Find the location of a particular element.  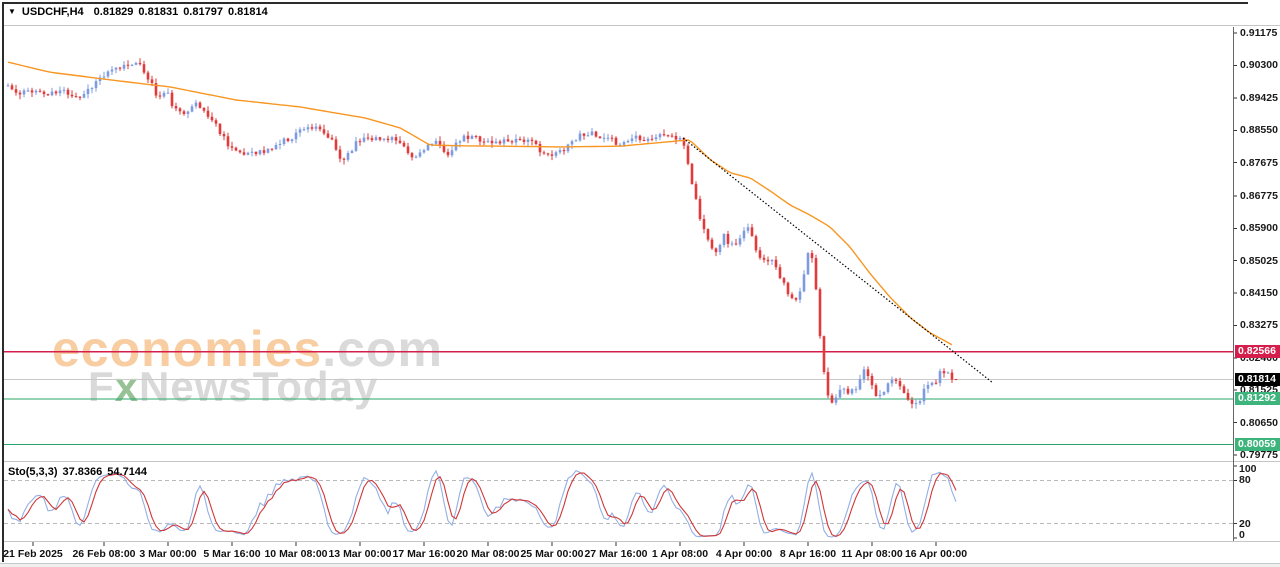

trendline is located at coordinates (838, 260).